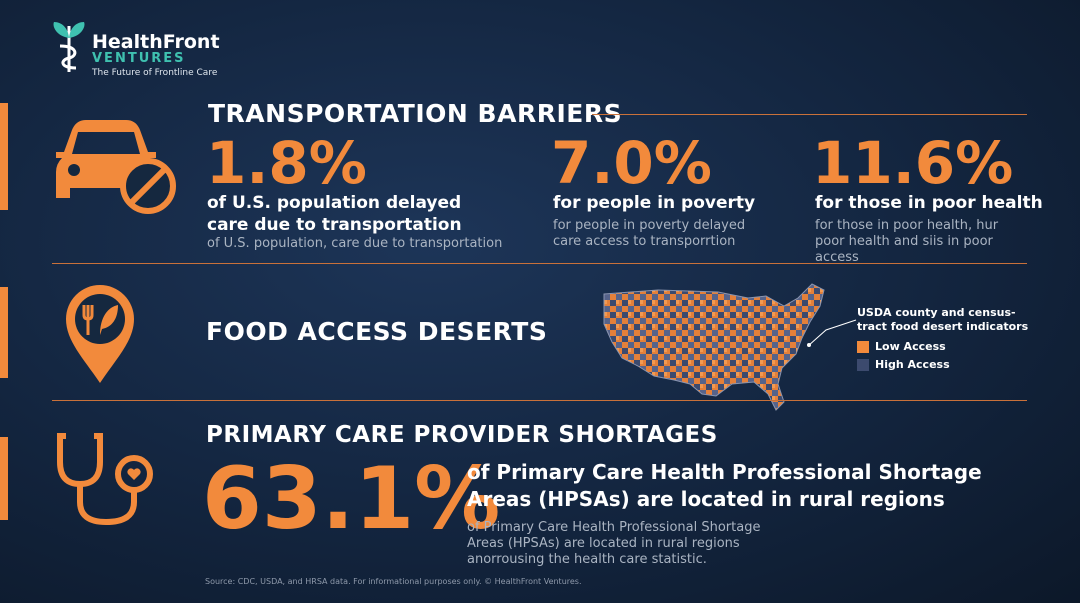 The image size is (1080, 603). What do you see at coordinates (377, 331) in the screenshot?
I see `section-title: FOOD ACCESS DESERTS` at bounding box center [377, 331].